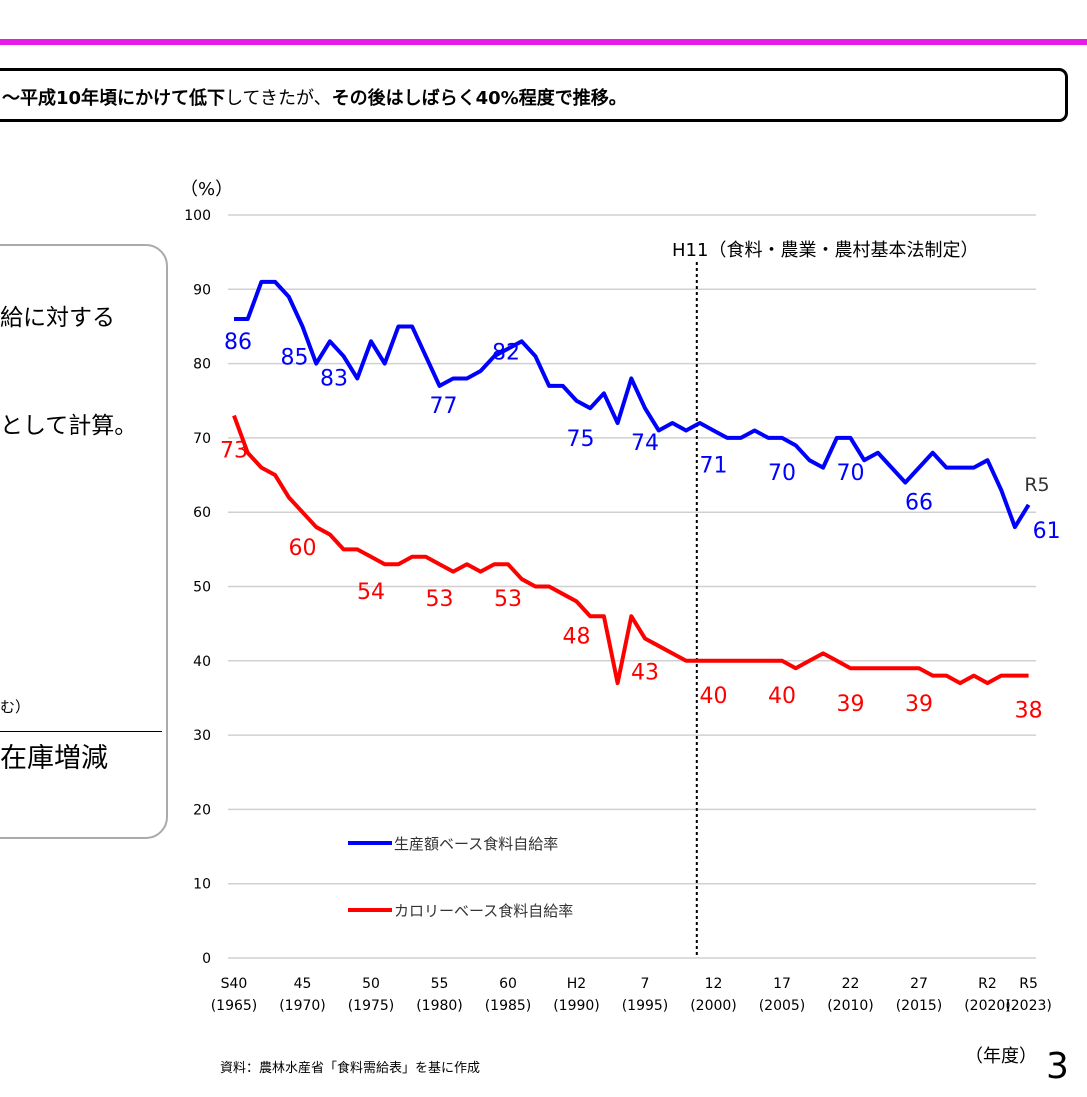  I want to click on headline-normal: してきたが、, so click(278, 98).